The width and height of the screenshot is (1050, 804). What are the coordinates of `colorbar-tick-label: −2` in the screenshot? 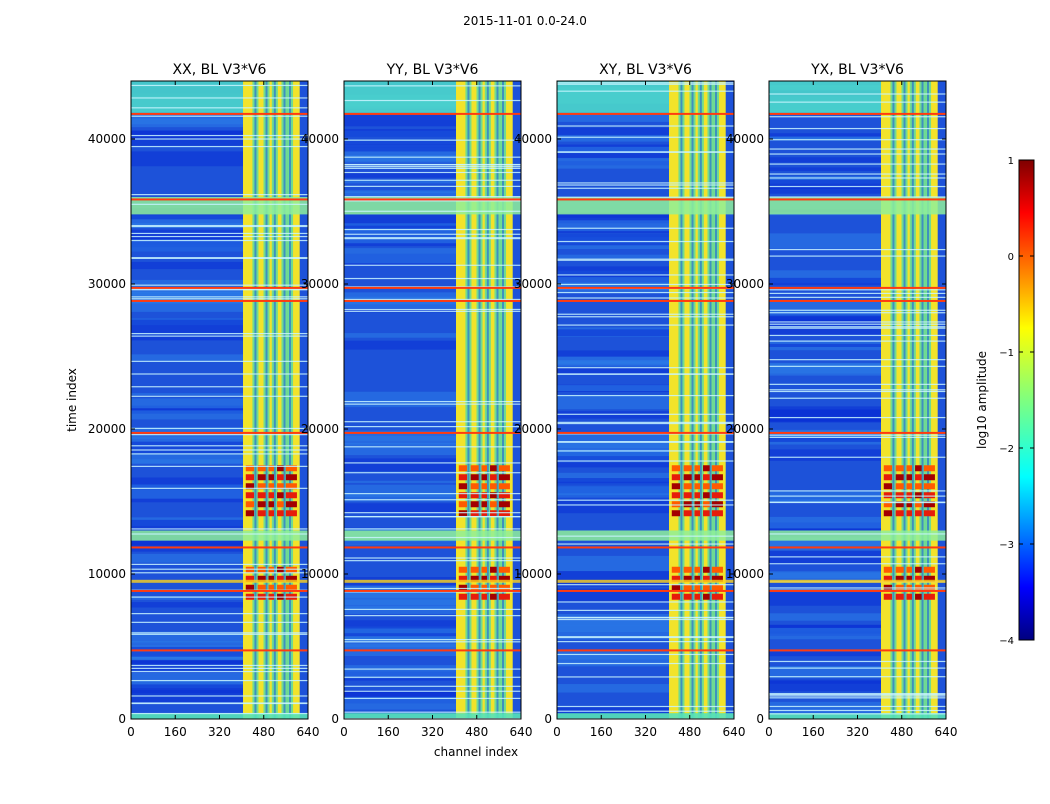 It's located at (1006, 449).